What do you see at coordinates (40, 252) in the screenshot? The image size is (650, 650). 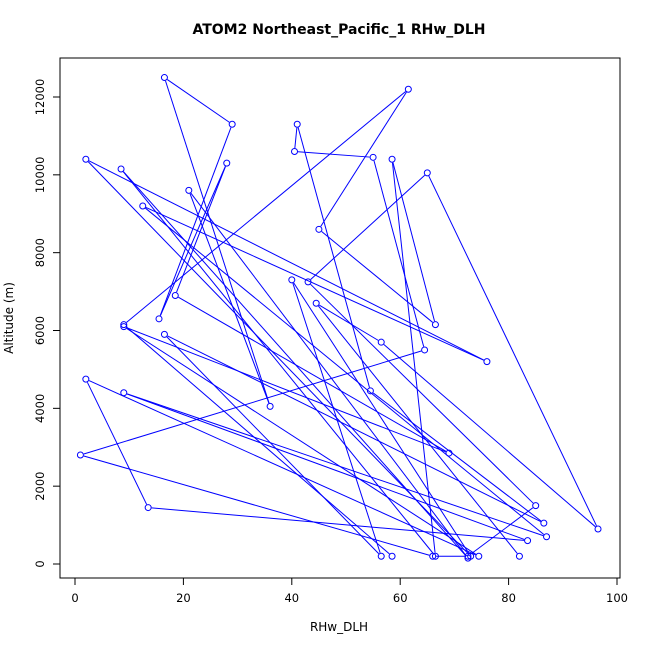 I see `y-tick-label: 8000` at bounding box center [40, 252].